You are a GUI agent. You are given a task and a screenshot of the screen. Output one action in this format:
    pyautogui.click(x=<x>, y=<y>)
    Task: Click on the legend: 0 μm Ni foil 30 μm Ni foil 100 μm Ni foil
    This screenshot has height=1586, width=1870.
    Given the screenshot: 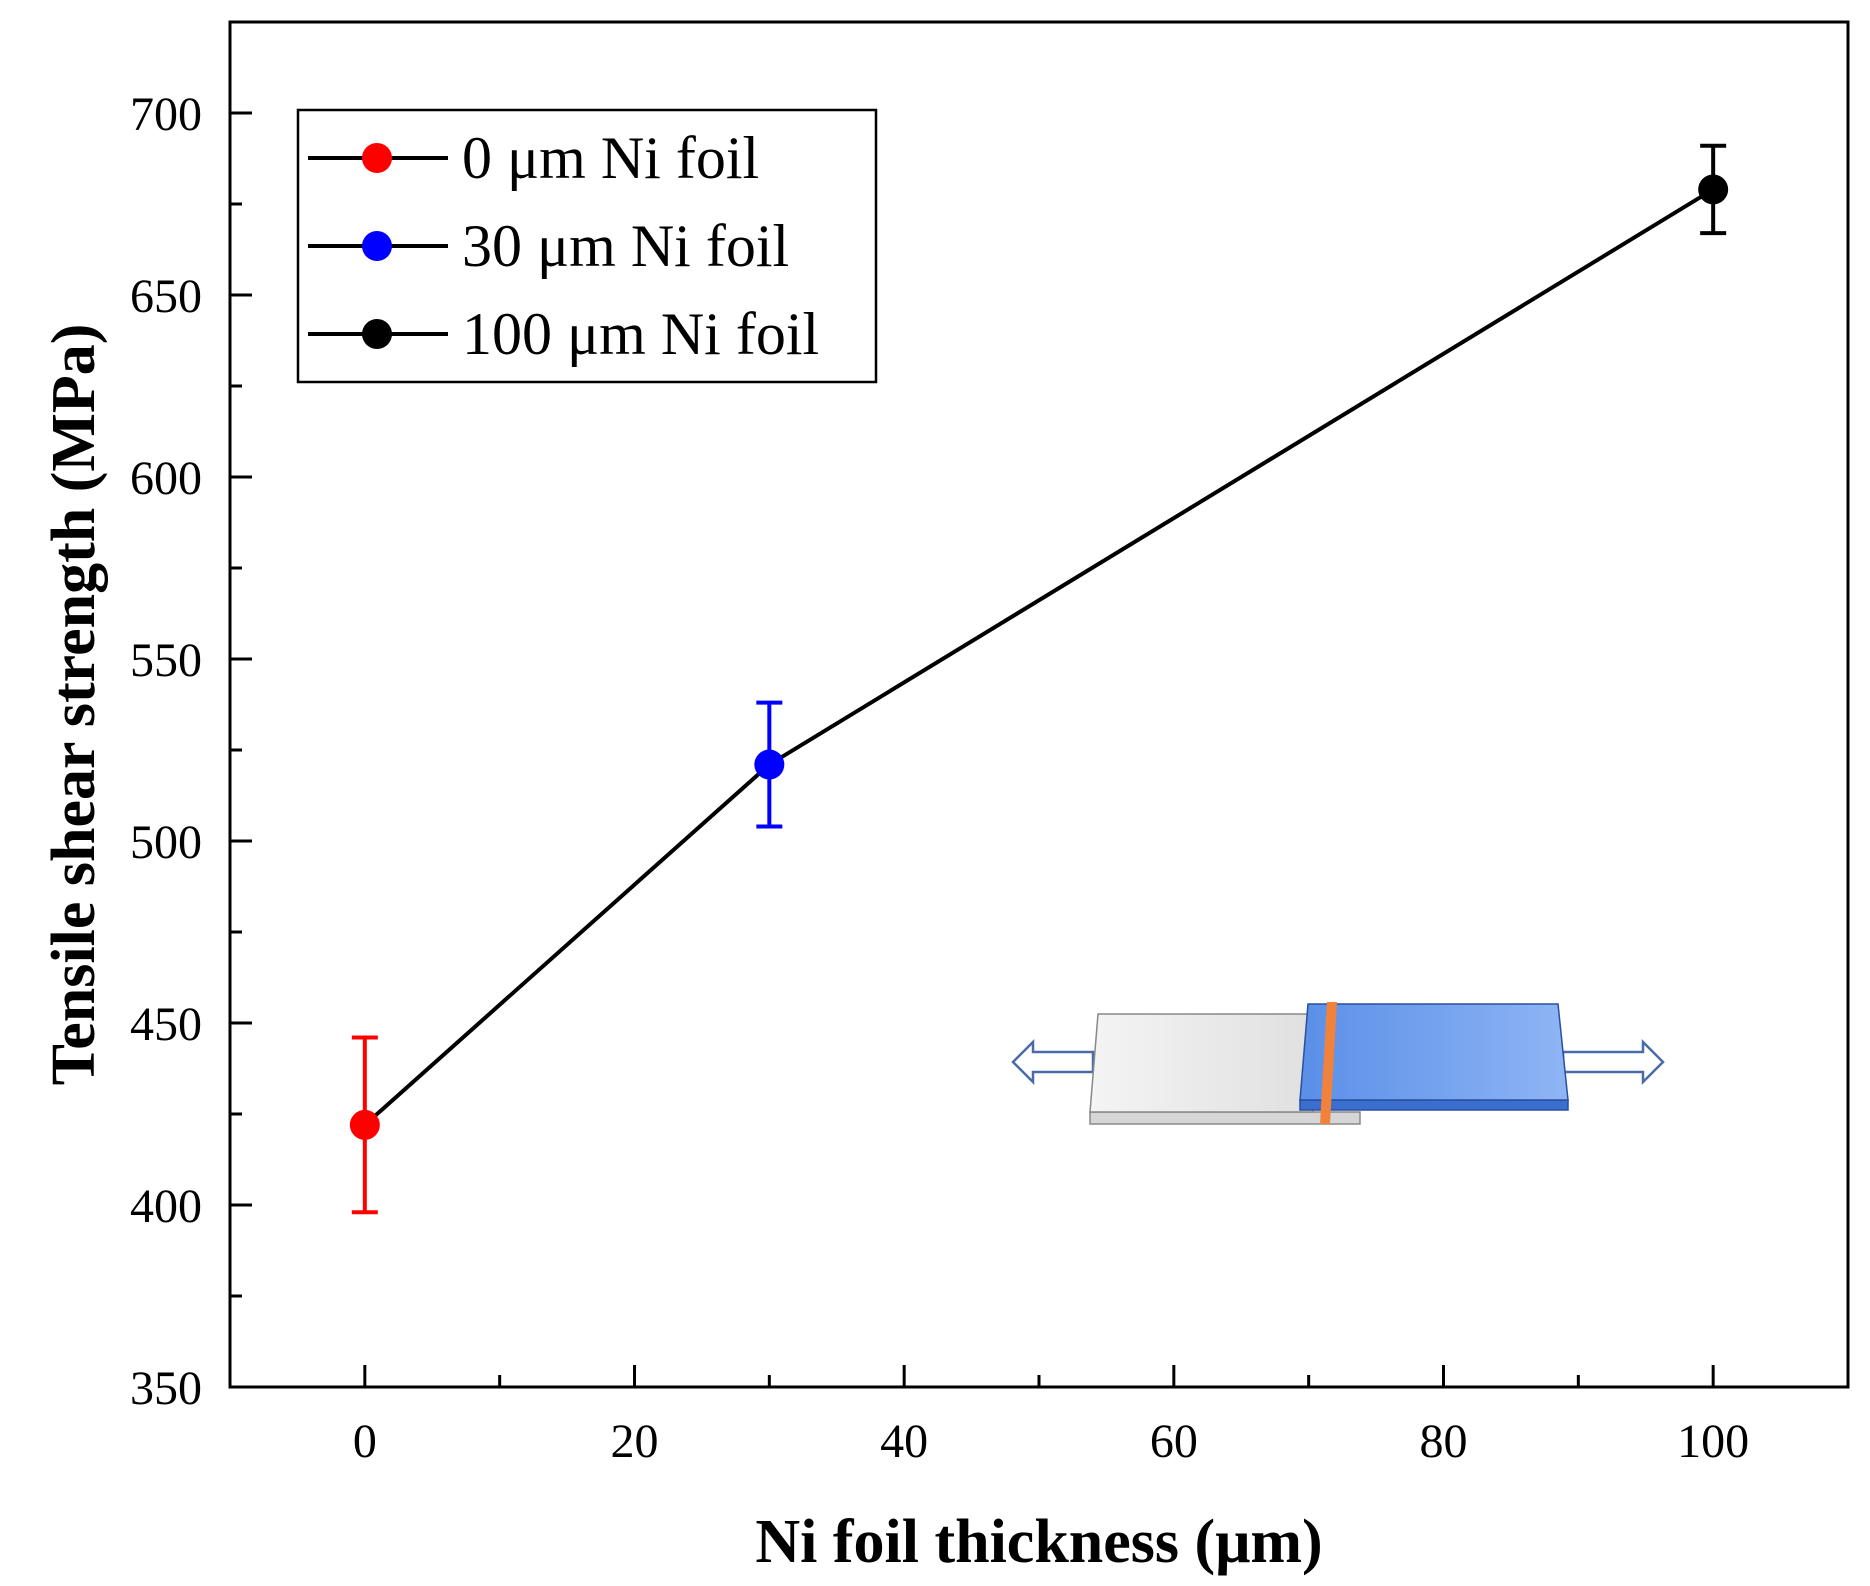 What is the action you would take?
    pyautogui.click(x=587, y=246)
    